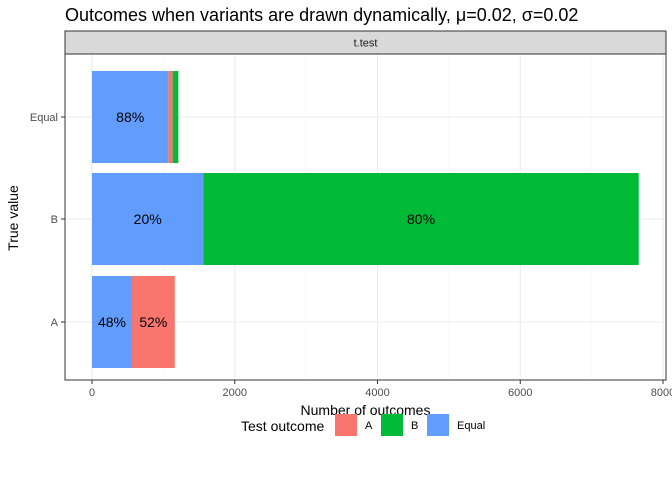  I want to click on bar-segment-a-equal, so click(112, 322).